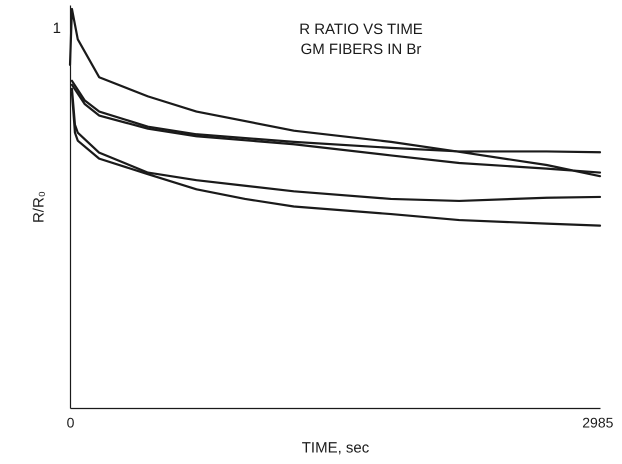 The height and width of the screenshot is (464, 622). What do you see at coordinates (361, 39) in the screenshot?
I see `text: R RATIO VS TIME GM FIBERS IN Br` at bounding box center [361, 39].